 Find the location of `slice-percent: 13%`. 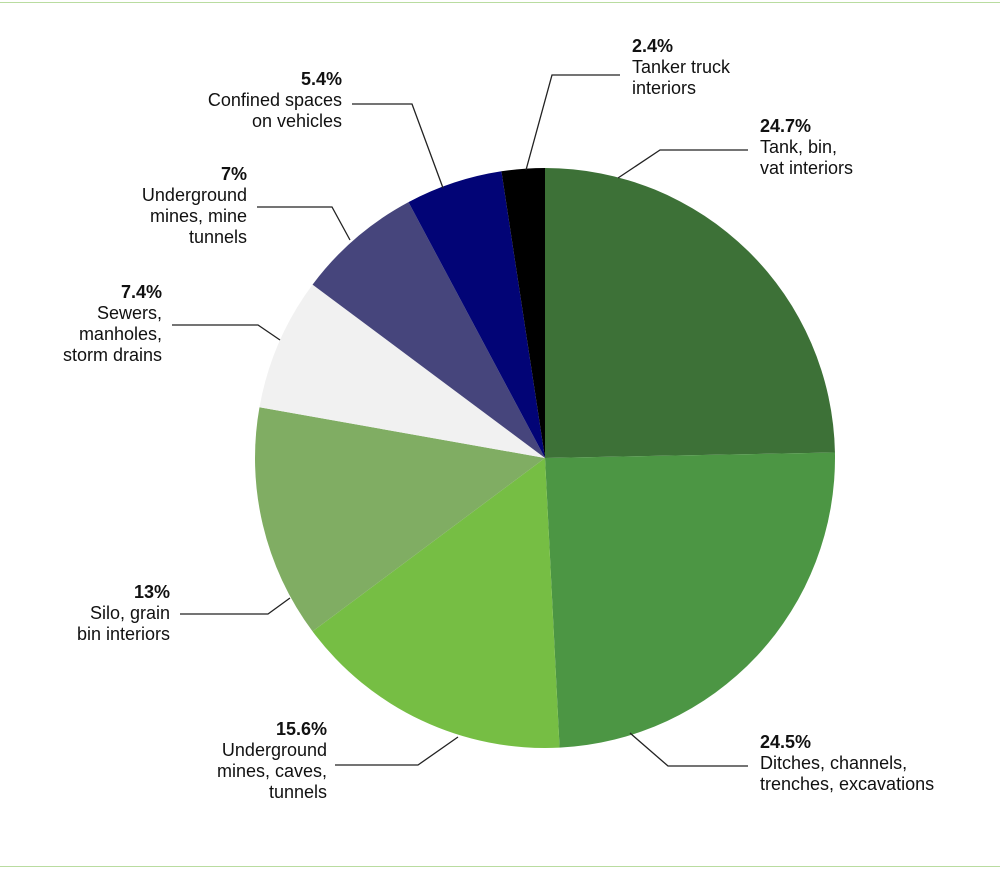

slice-percent: 13% is located at coordinates (152, 592).